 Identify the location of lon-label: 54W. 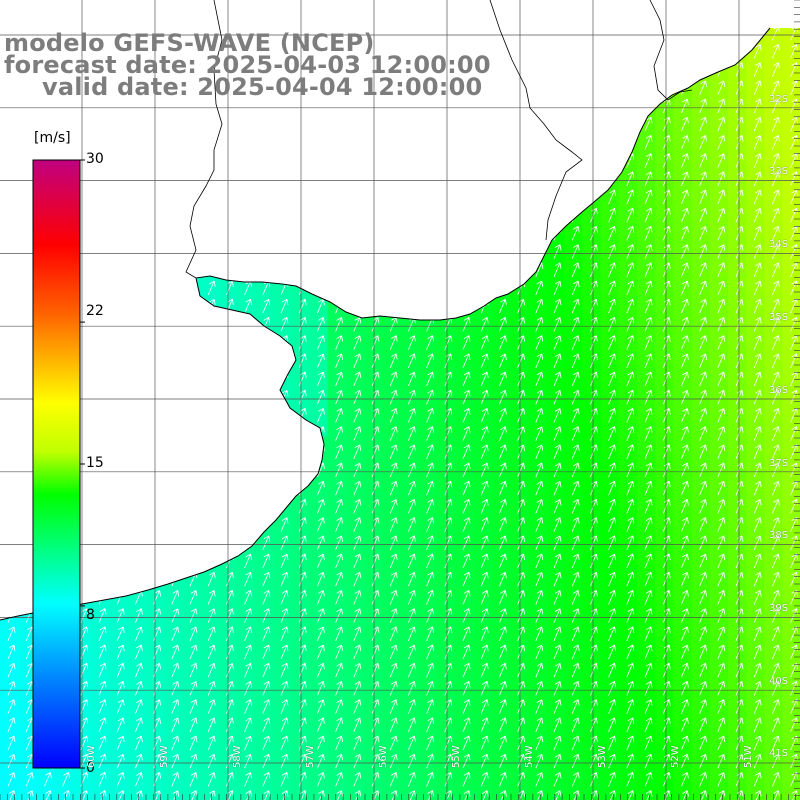
(529, 756).